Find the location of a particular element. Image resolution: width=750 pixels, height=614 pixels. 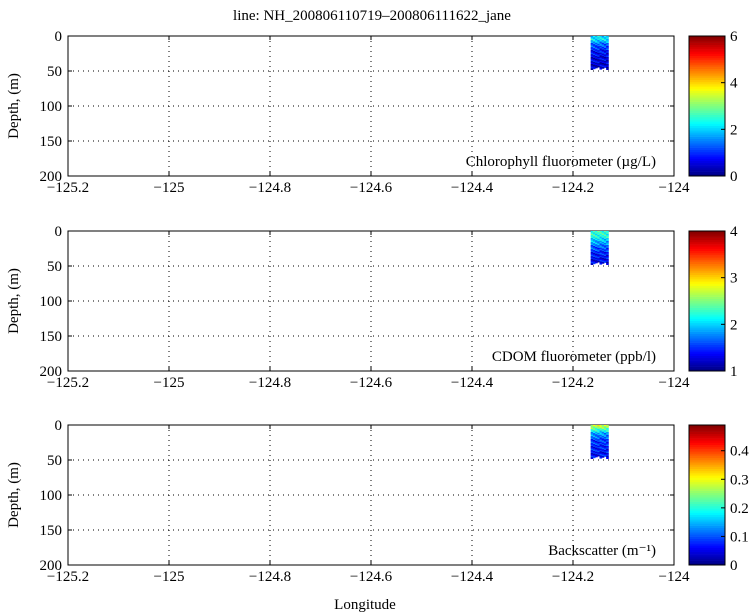

y-tick-label: 200 is located at coordinates (51, 566).